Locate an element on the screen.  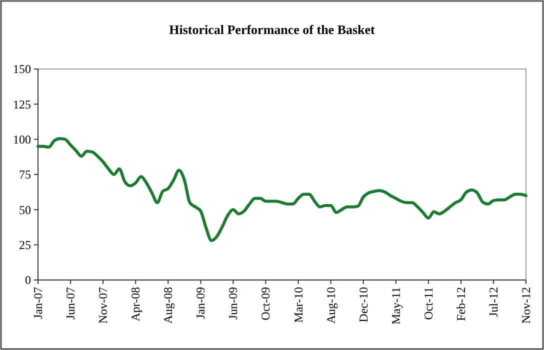
chart-title: Historical Performance of the Basket is located at coordinates (272, 29).